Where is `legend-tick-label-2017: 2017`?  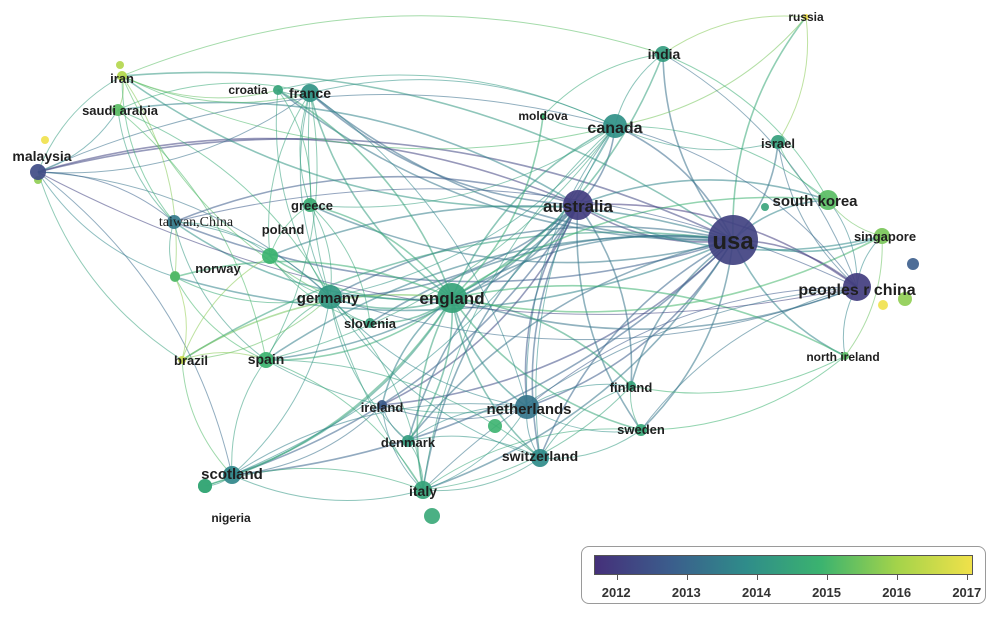 legend-tick-label-2017: 2017 is located at coordinates (967, 592).